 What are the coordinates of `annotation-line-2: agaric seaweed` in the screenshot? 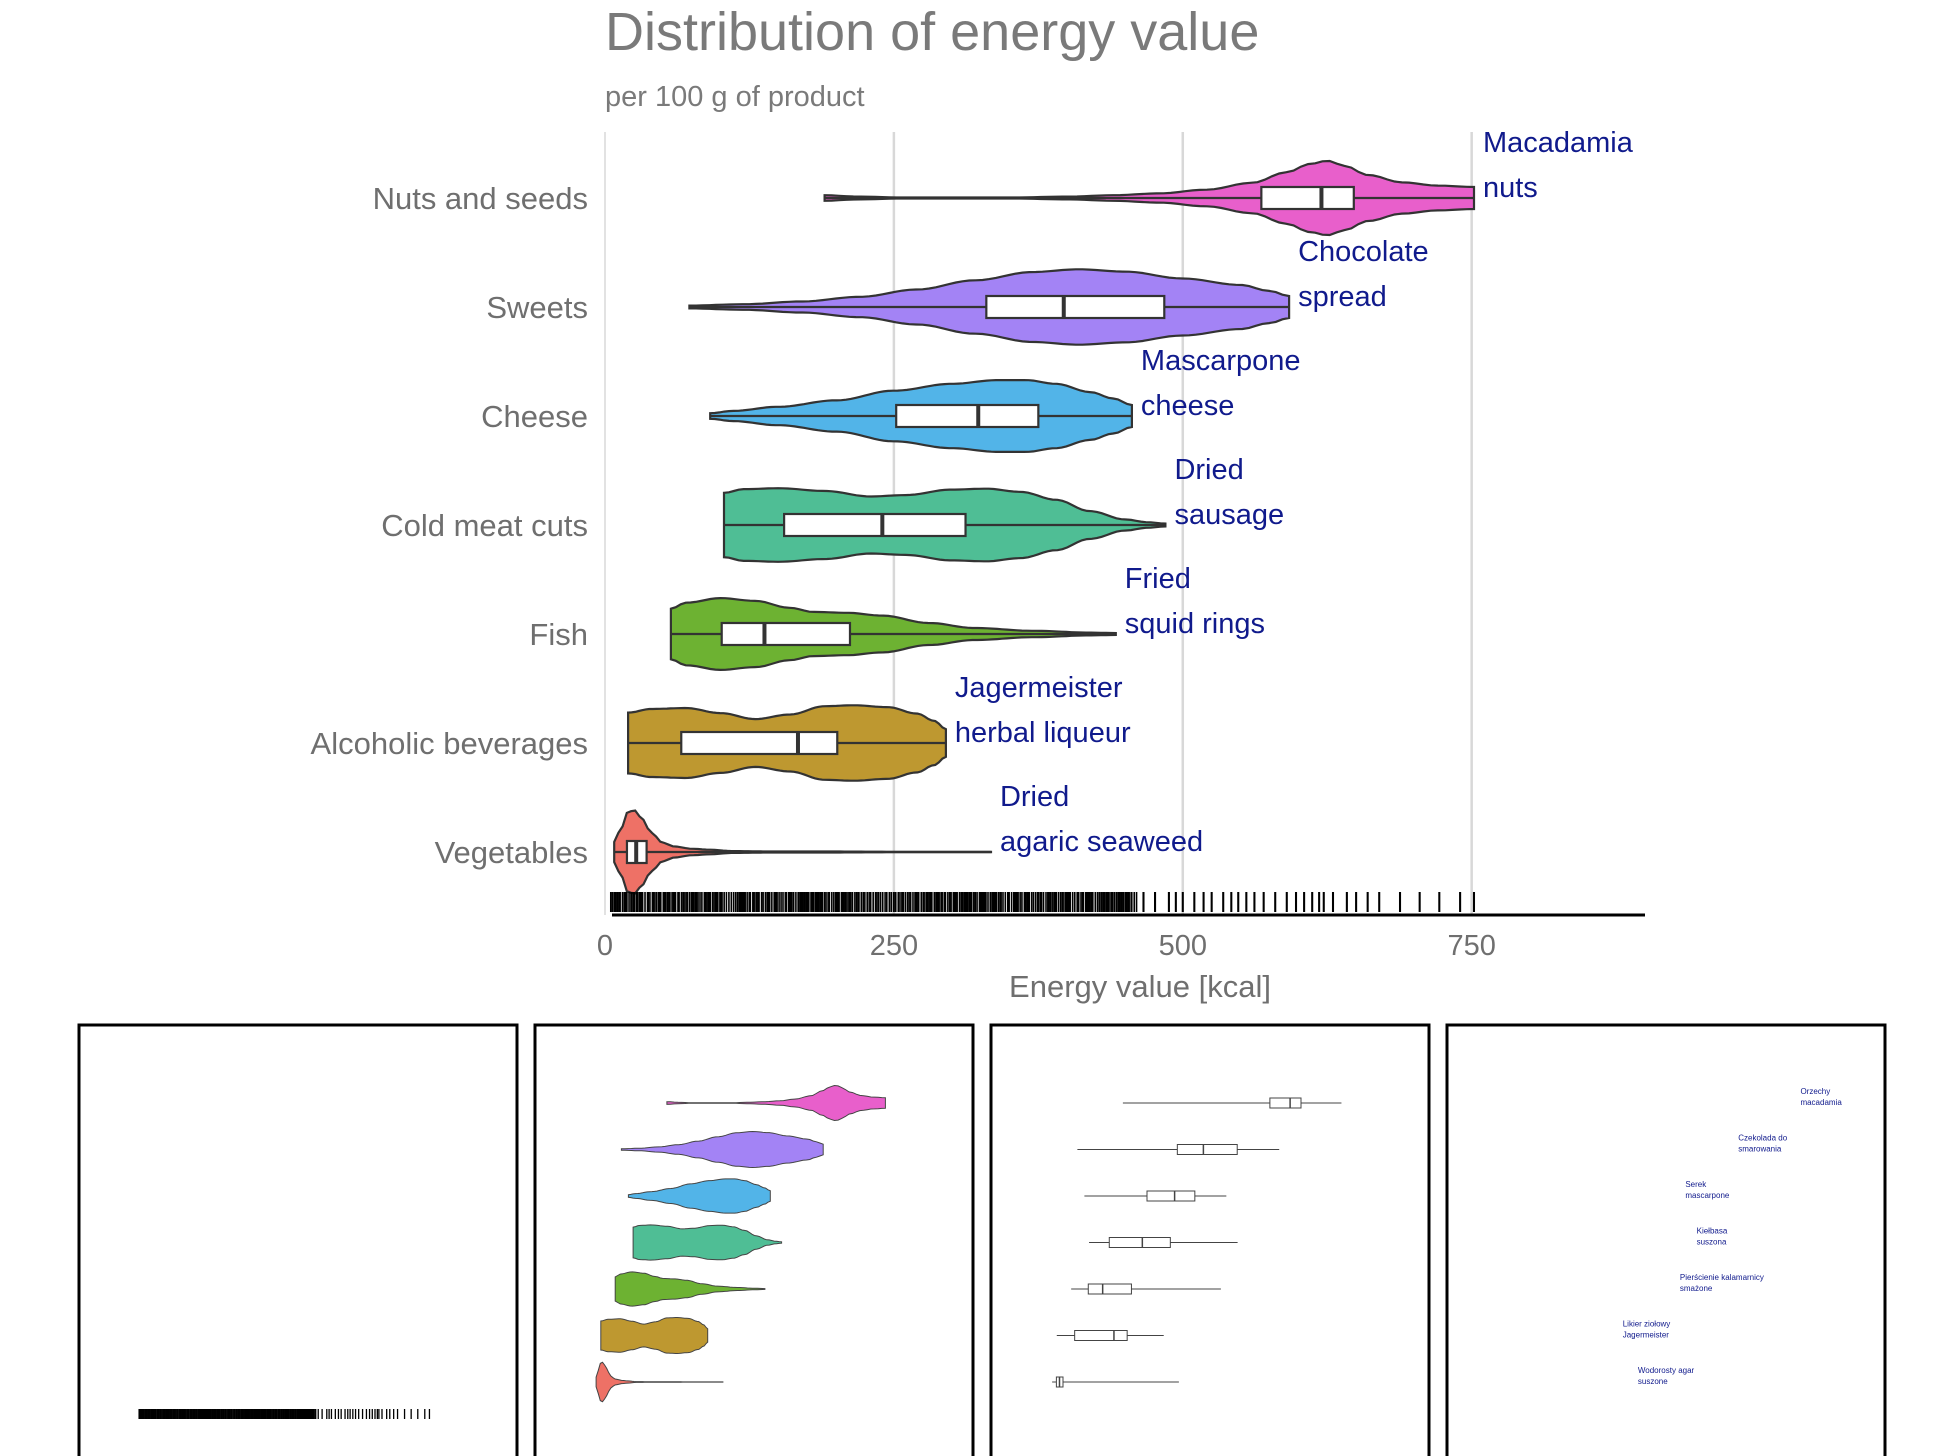 It's located at (1101, 842).